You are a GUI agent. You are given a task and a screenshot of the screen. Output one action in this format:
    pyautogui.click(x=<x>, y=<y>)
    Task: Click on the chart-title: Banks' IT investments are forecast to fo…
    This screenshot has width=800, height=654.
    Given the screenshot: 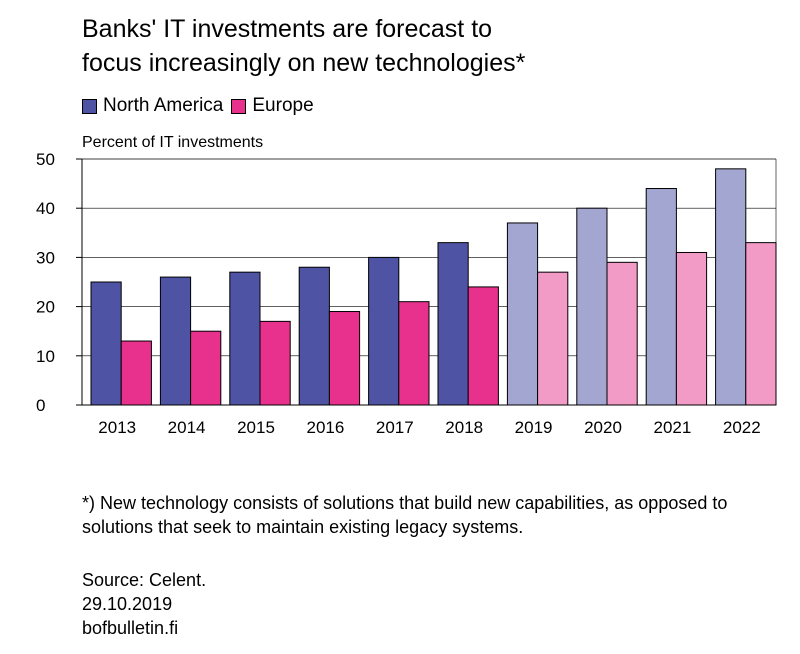 What is the action you would take?
    pyautogui.click(x=432, y=46)
    